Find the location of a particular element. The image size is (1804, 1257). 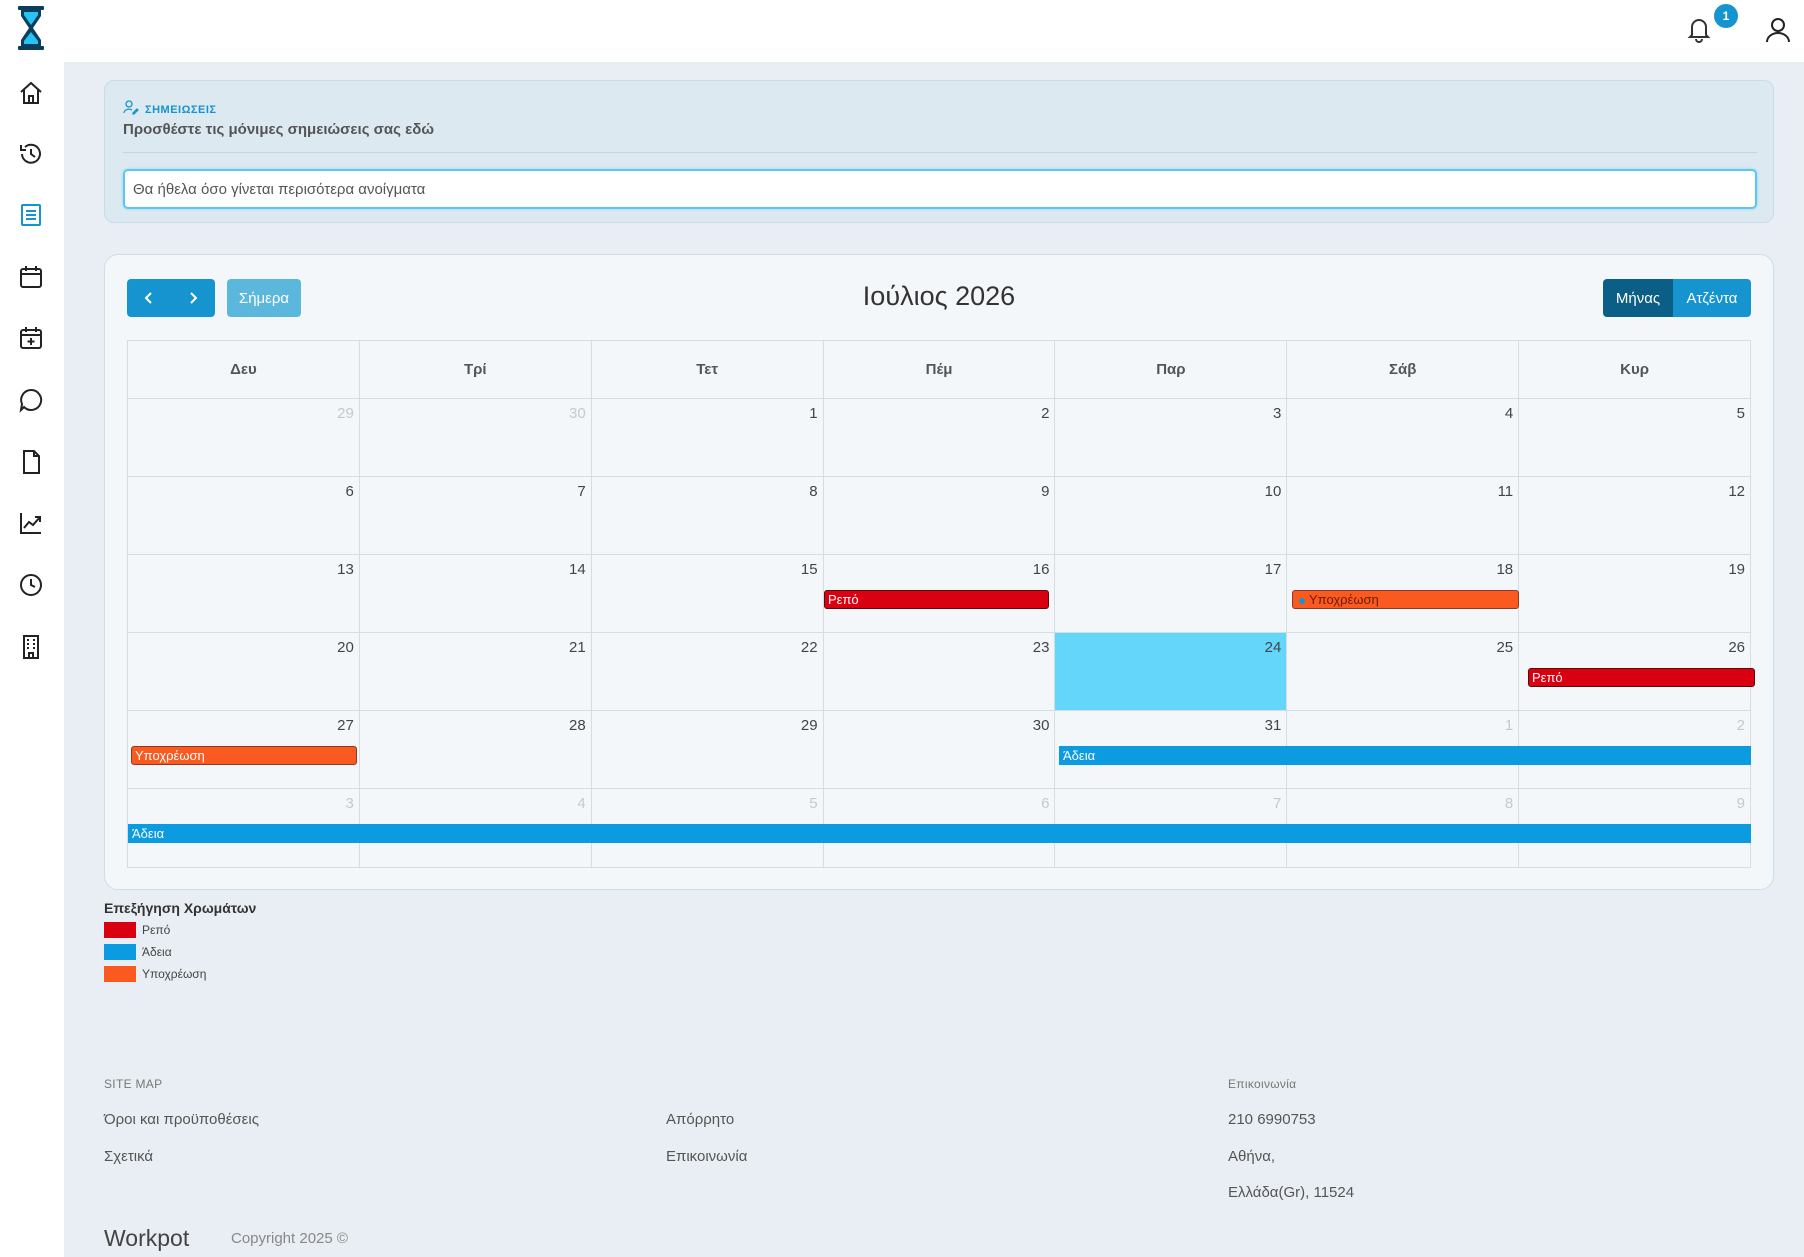

day-cell: 27 is located at coordinates (244, 749).